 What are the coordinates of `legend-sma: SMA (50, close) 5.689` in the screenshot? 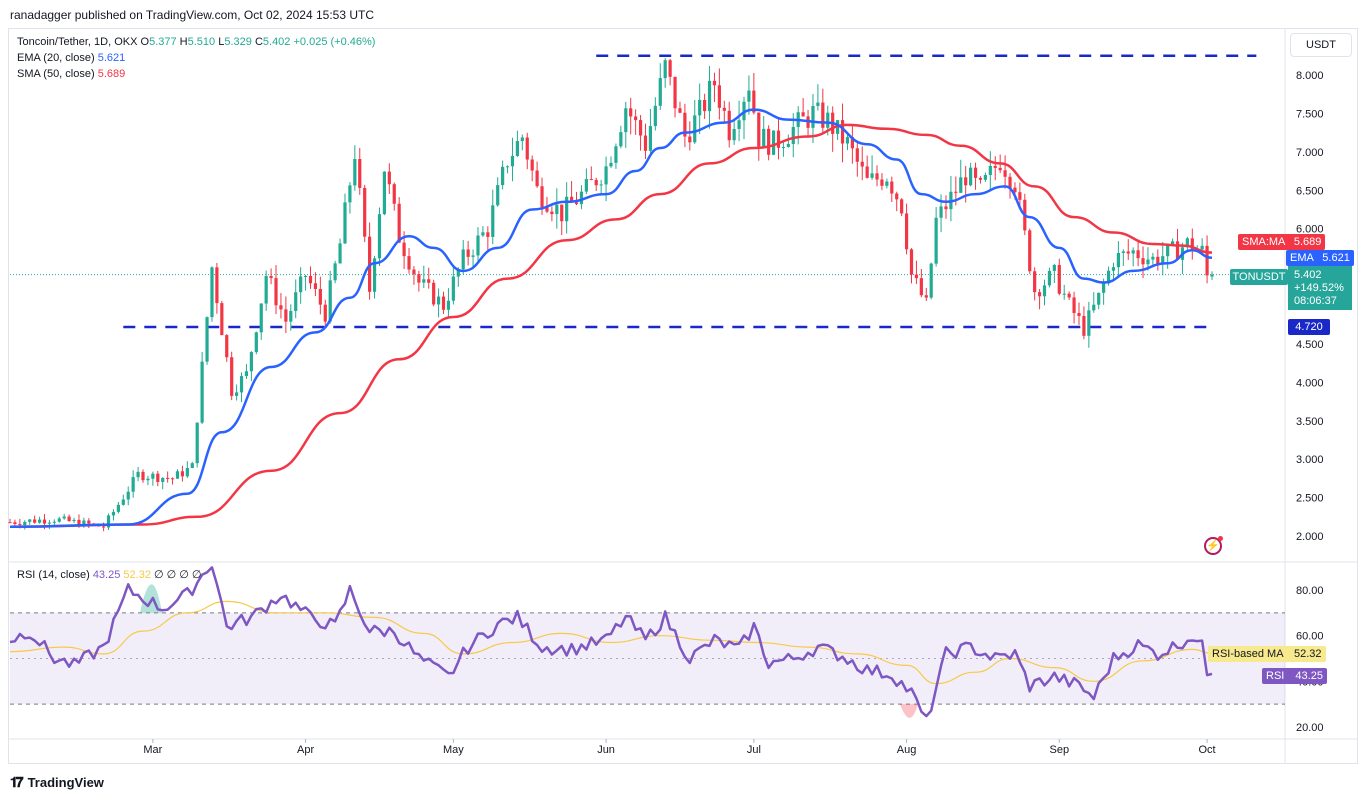 It's located at (71, 74).